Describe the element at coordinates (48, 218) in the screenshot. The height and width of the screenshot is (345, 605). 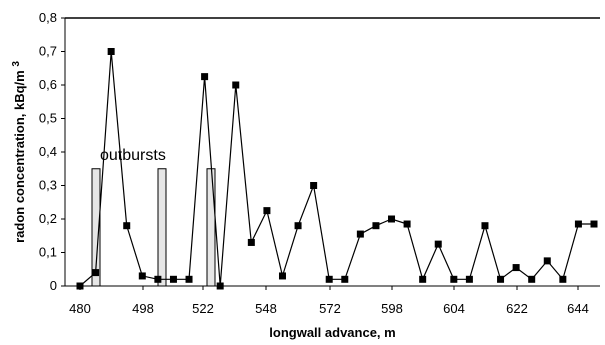
I see `y-tick-label: 0,2` at that location.